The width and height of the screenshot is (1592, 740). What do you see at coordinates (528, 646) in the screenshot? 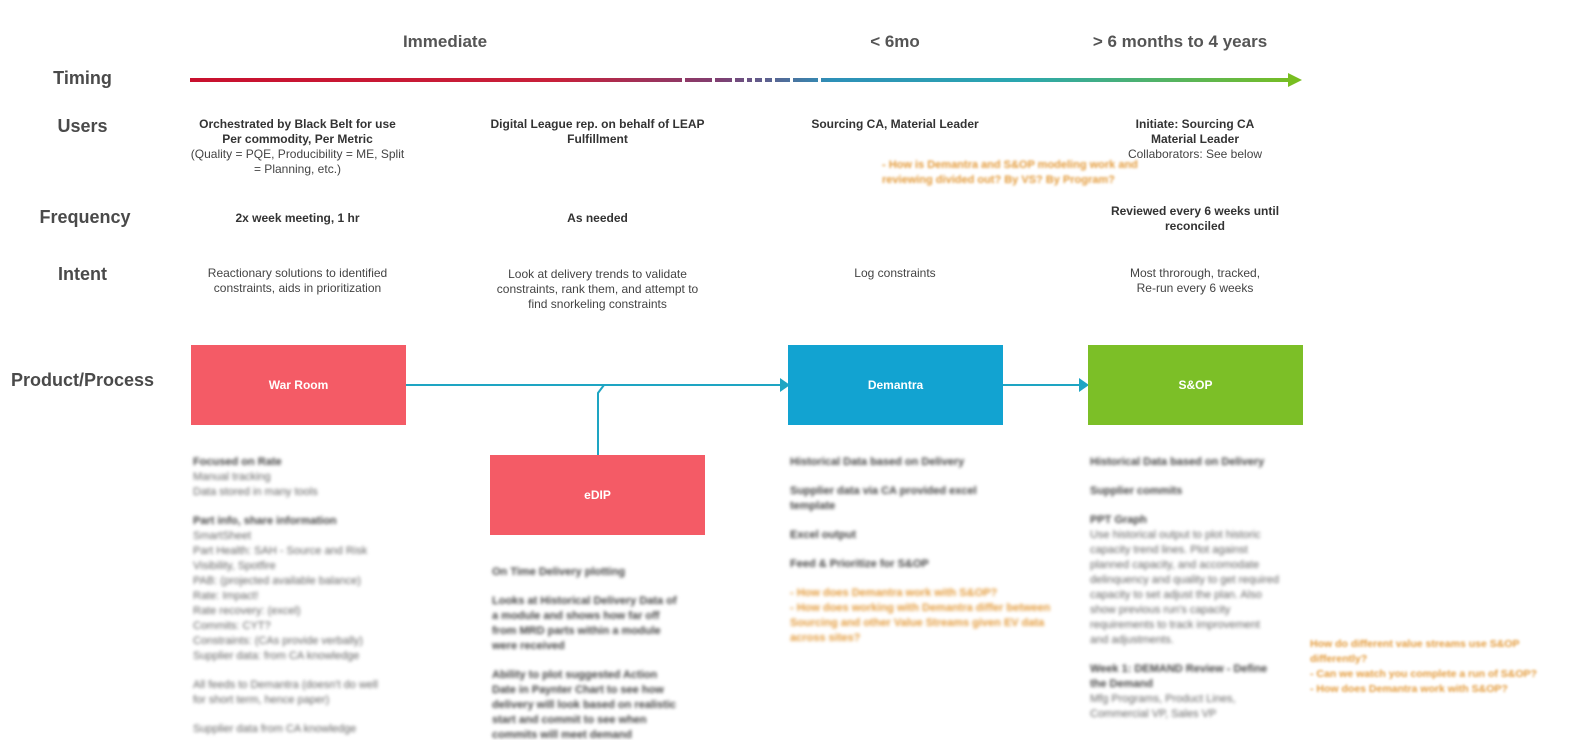
I see `detail-line: were received` at bounding box center [528, 646].